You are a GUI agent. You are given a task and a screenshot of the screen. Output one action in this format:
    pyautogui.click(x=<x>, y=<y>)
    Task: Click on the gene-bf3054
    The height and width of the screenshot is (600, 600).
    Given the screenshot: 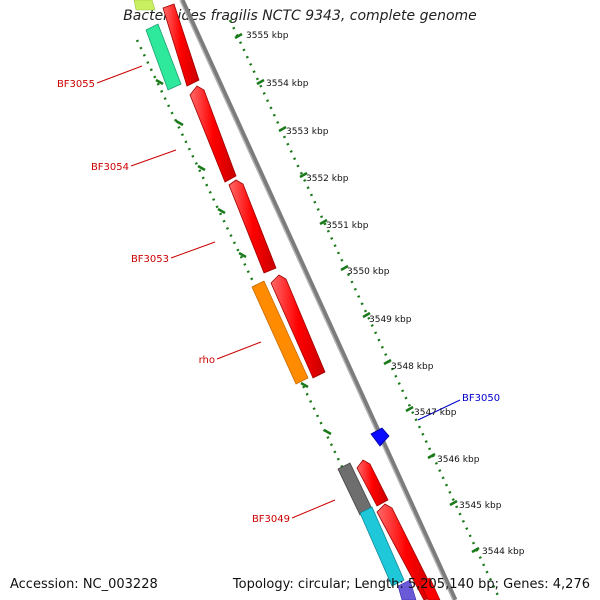 What is the action you would take?
    pyautogui.click(x=213, y=134)
    